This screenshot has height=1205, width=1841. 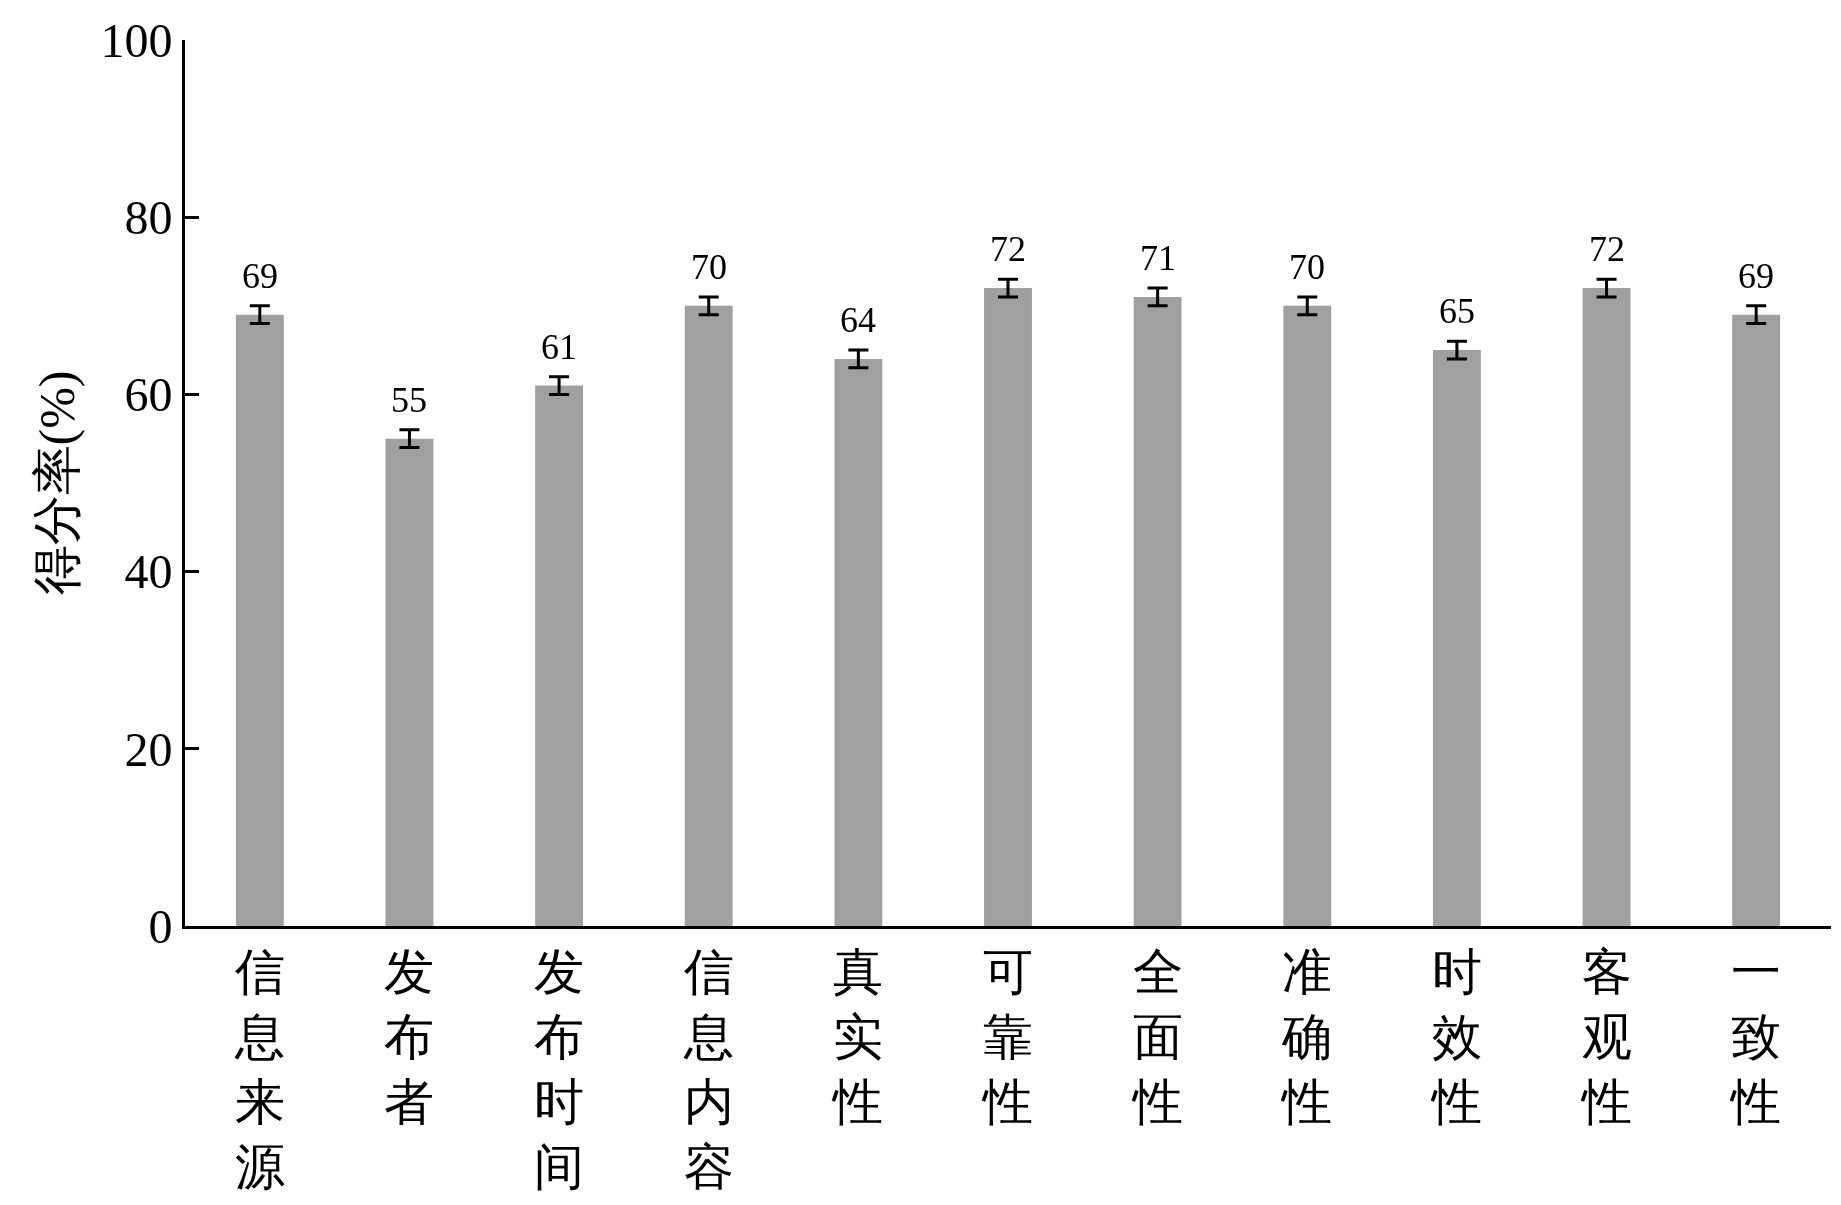 I want to click on x-tick-label: 信息来源, so click(x=259, y=1069).